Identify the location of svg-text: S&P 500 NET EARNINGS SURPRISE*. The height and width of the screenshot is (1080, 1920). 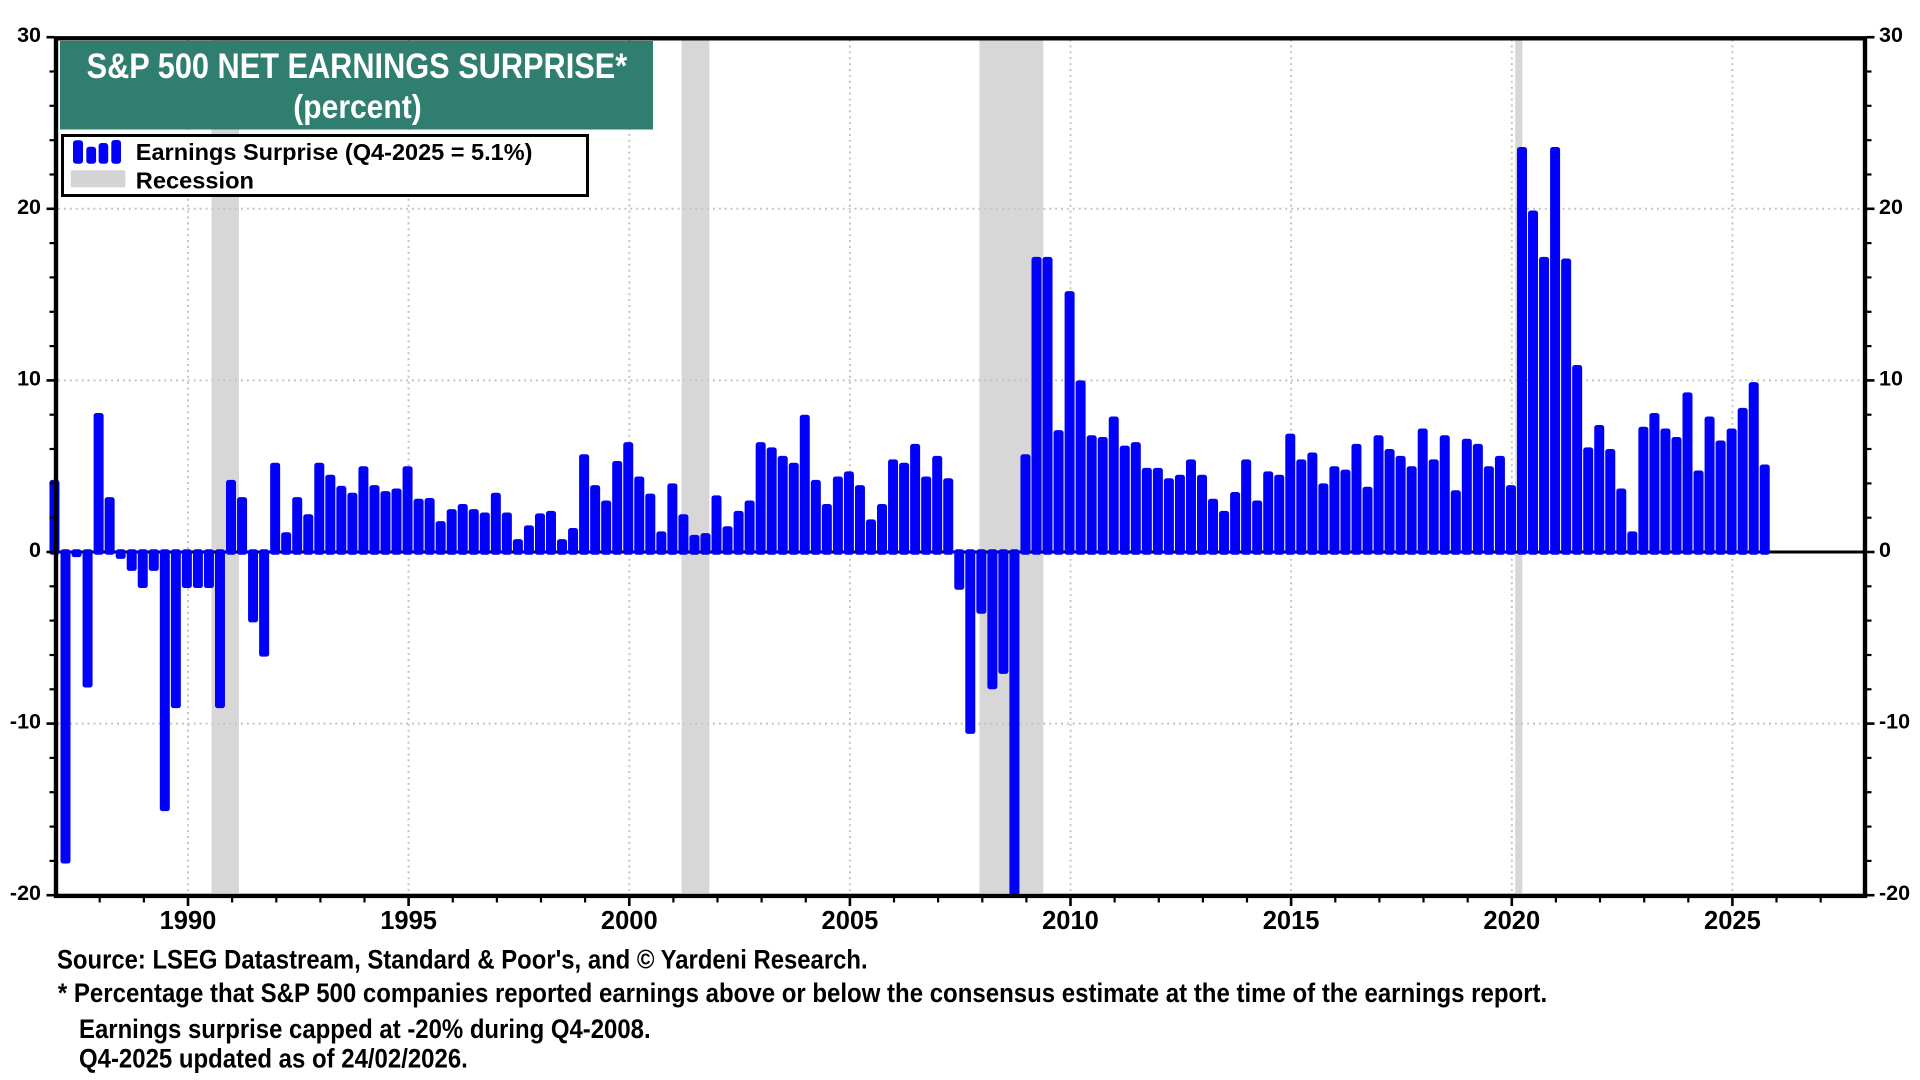
(357, 66).